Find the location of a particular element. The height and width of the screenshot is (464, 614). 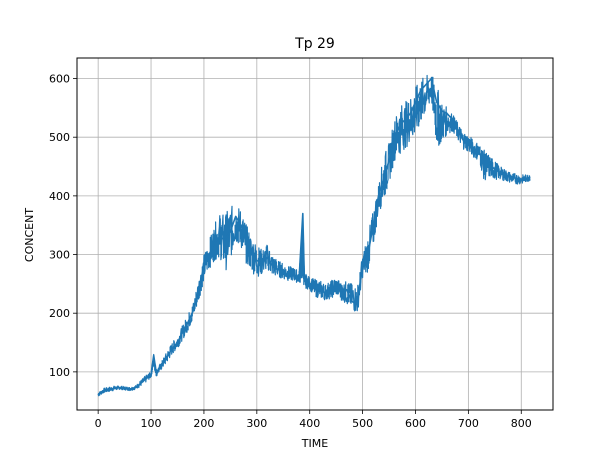

x-tick-label: 600 is located at coordinates (415, 423).